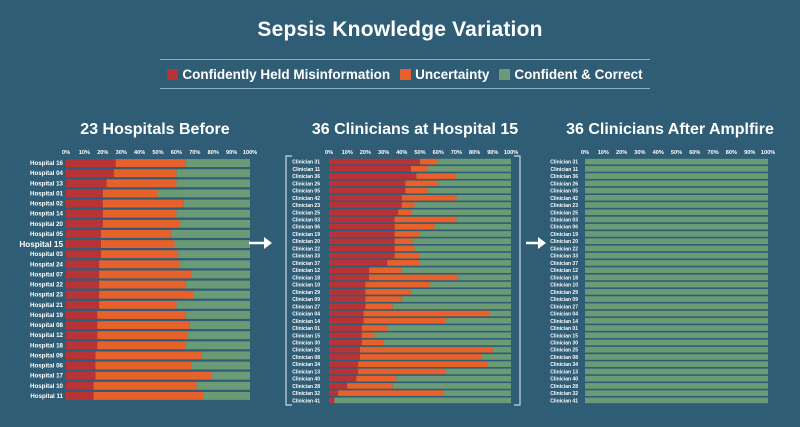  I want to click on x-tick-label: 80%, so click(474, 153).